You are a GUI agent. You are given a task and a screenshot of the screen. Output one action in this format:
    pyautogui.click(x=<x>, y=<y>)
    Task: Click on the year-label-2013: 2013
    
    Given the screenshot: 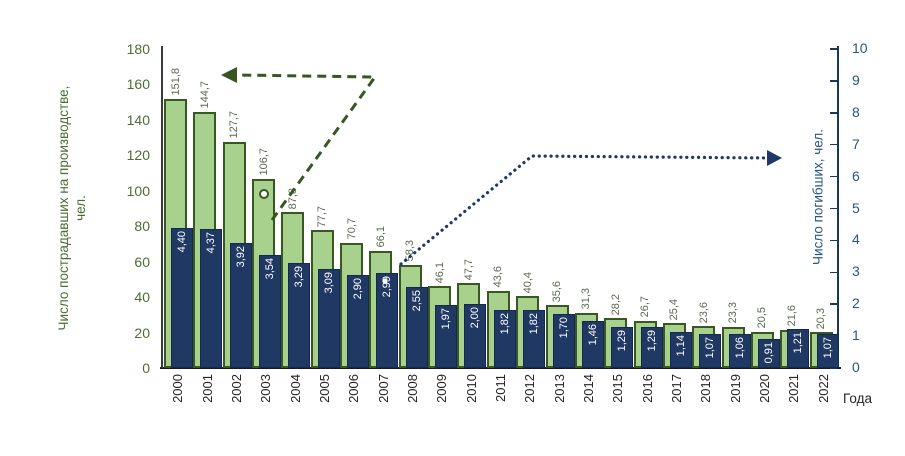 What is the action you would take?
    pyautogui.click(x=559, y=388)
    